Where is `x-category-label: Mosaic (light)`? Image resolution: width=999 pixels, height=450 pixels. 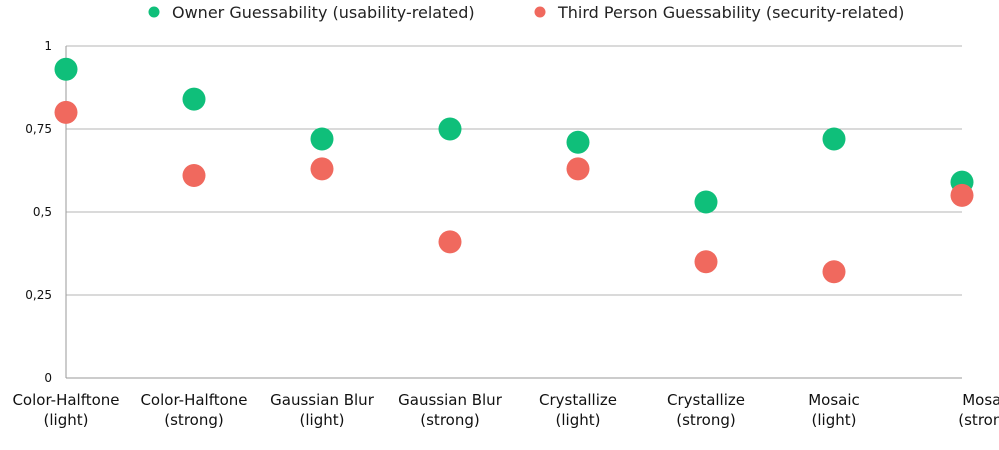 x-category-label: Mosaic (light) is located at coordinates (834, 410).